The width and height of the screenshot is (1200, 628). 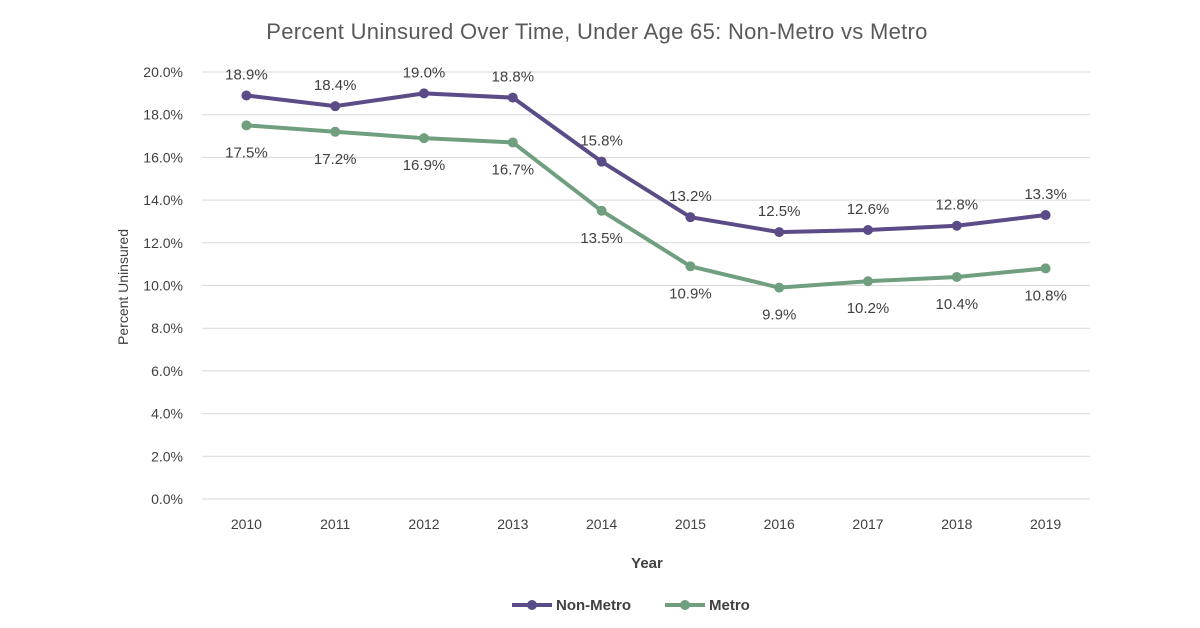 What do you see at coordinates (646, 524) in the screenshot?
I see `x-axis-ticks: 2010 2011 2012 2013 2014 2015 2016 2017 2018 2019` at bounding box center [646, 524].